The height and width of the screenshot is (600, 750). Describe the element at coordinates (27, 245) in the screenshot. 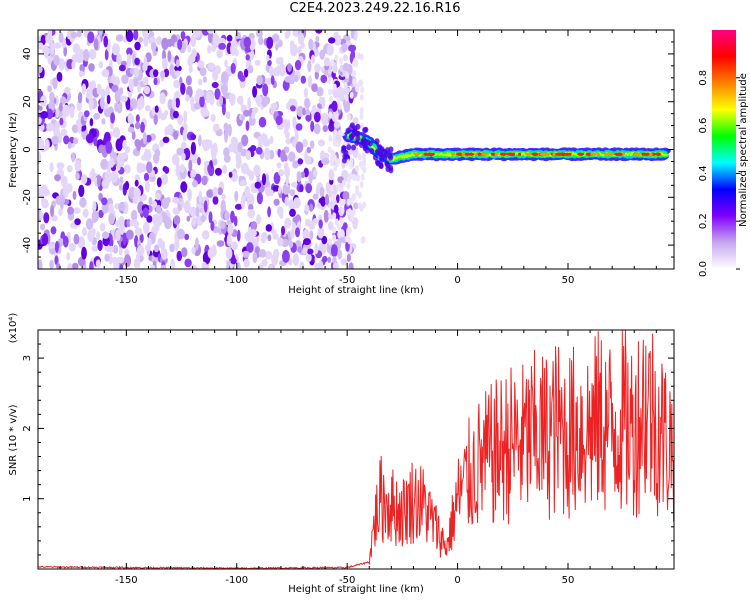

I see `y-tick-label: -40` at that location.